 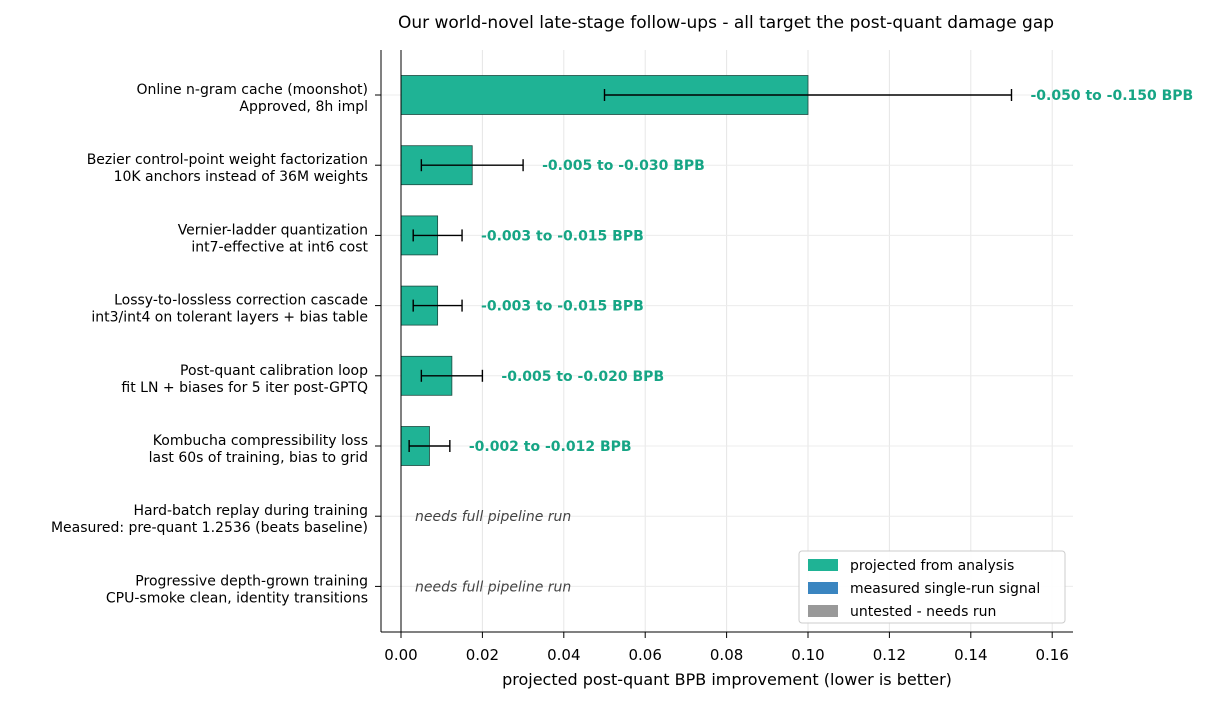 What do you see at coordinates (251, 581) in the screenshot?
I see `category-label-line1: Progressive depth-grown training` at bounding box center [251, 581].